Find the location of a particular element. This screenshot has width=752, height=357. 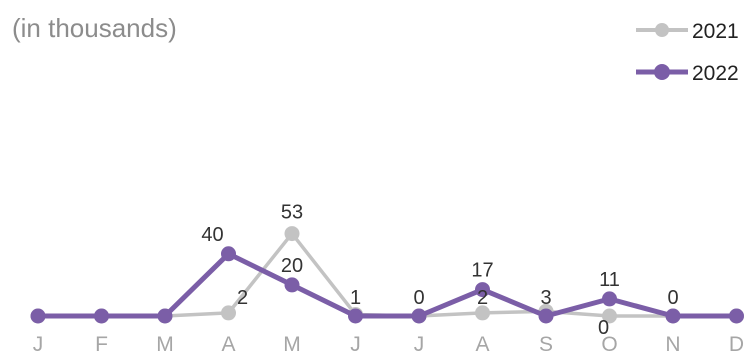

data-label-2022: 20 is located at coordinates (292, 266).